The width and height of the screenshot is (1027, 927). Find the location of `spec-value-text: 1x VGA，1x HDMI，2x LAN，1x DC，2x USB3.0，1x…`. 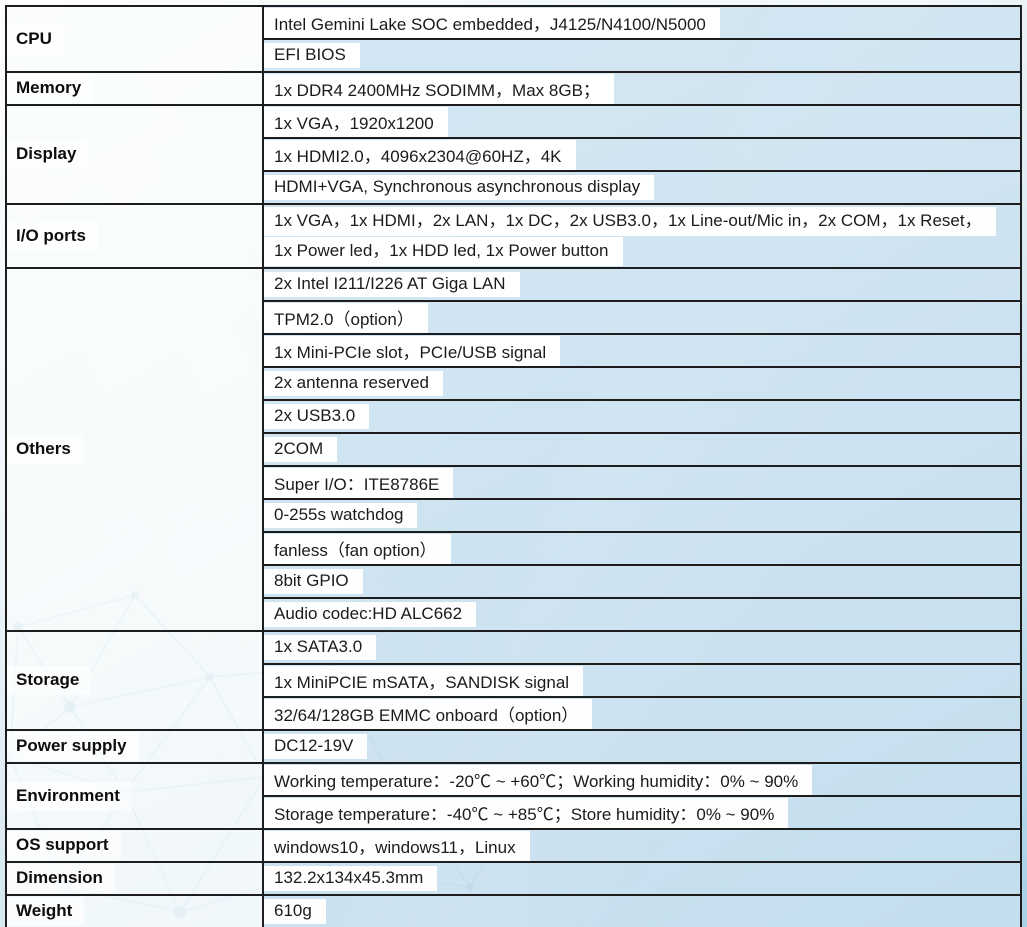

spec-value-text: 1x VGA，1x HDMI，2x LAN，1x DC，2x USB3.0，1x… is located at coordinates (630, 221).